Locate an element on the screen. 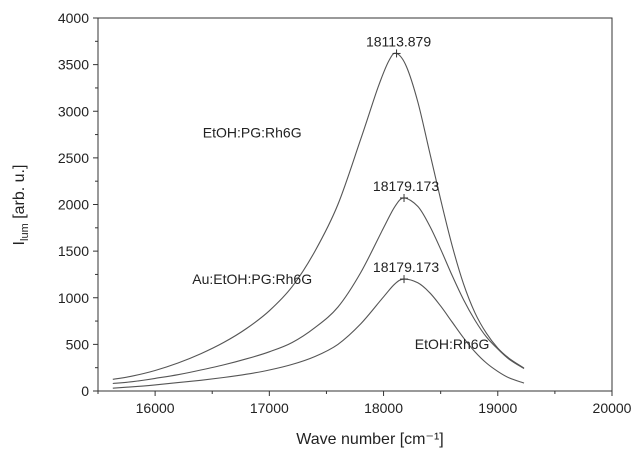 The image size is (635, 451). y-axis-title-text: I is located at coordinates (19, 243).